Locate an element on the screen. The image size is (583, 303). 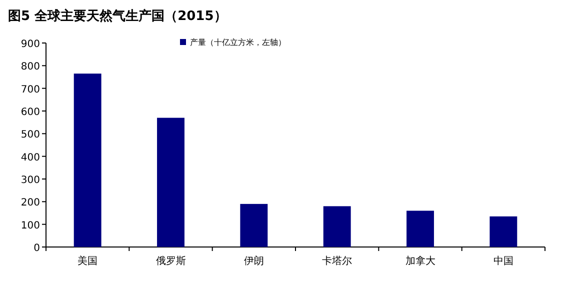
y-tick-label: 600 is located at coordinates (30, 112).